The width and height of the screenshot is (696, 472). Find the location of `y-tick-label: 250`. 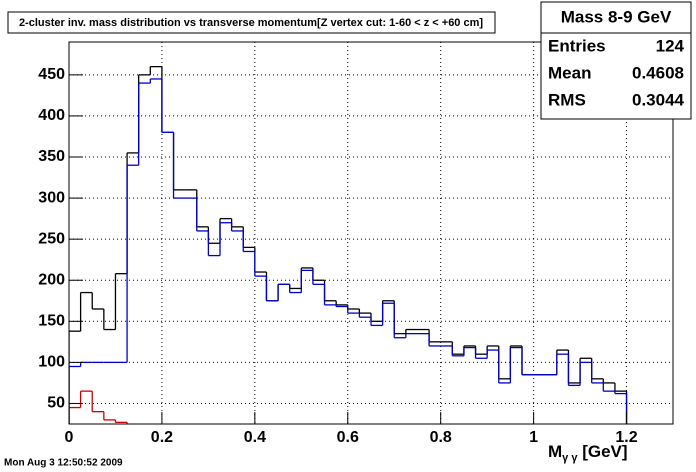

y-tick-label: 250 is located at coordinates (51, 238).